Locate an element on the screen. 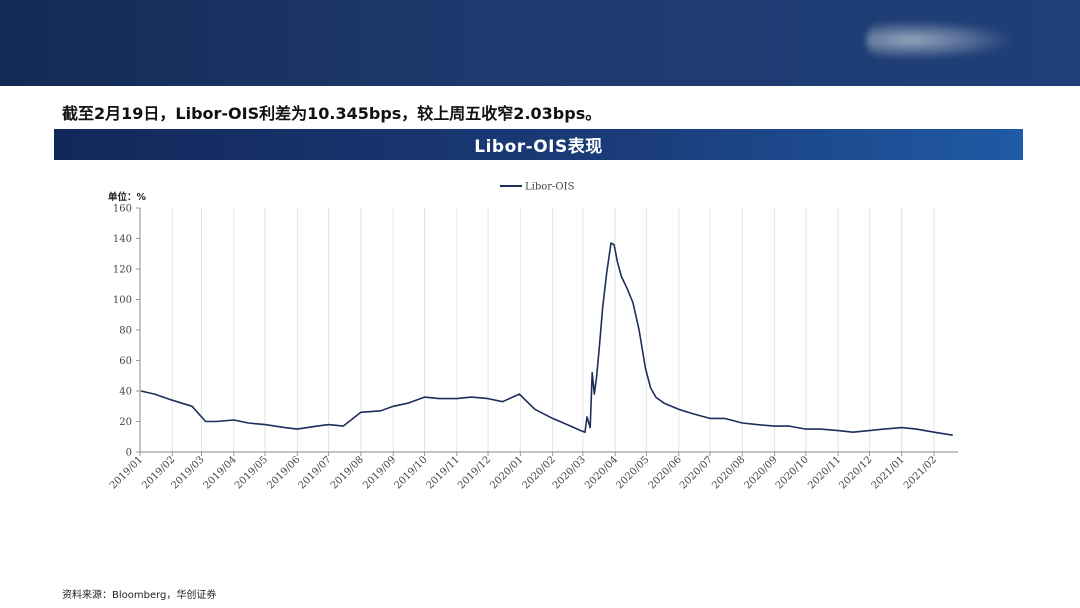 The width and height of the screenshot is (1080, 608). y-tick-label: 100 is located at coordinates (122, 300).